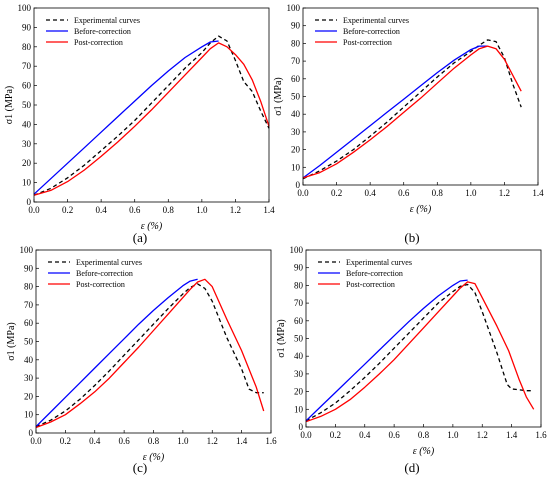 The height and width of the screenshot is (482, 550). What do you see at coordinates (411, 237) in the screenshot?
I see `panel-label: (b)` at bounding box center [411, 237].